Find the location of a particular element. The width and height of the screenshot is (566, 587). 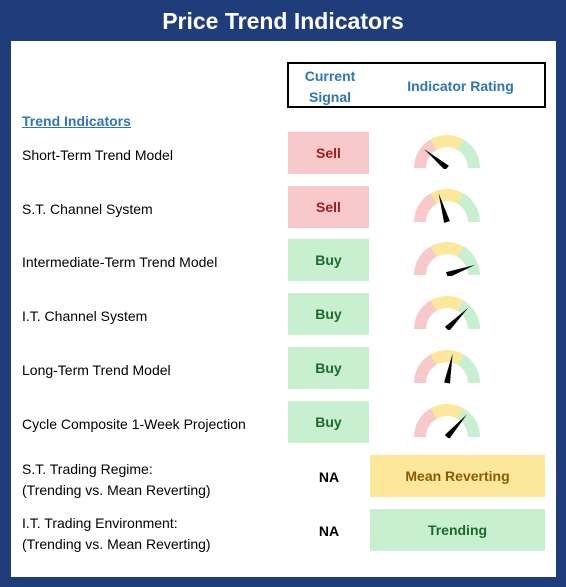

signal-it-channel-system: Buy is located at coordinates (328, 314).